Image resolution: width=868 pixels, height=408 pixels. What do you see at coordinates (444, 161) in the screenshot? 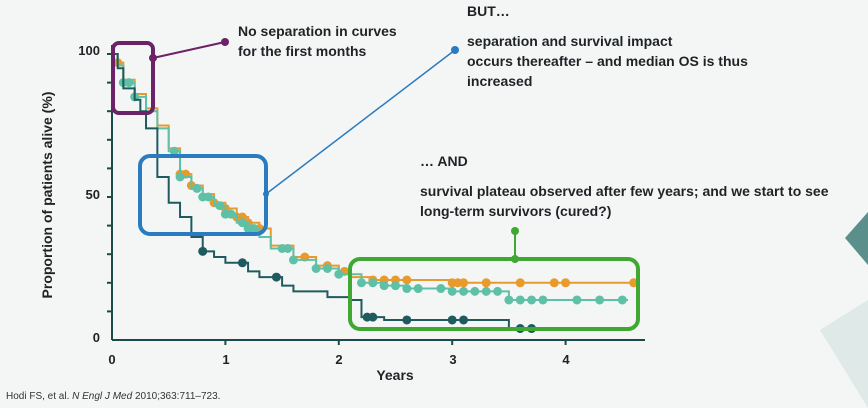
I see `annotation-and: … AND` at bounding box center [444, 161].